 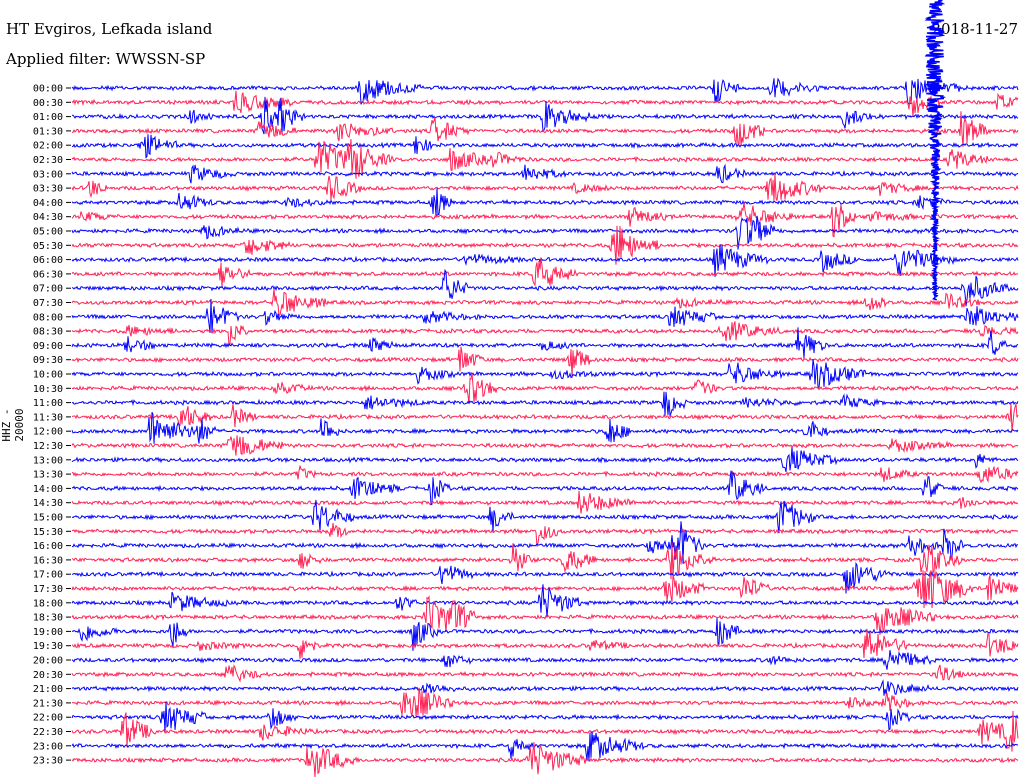 What do you see at coordinates (48, 289) in the screenshot?
I see `row-label: 07:00` at bounding box center [48, 289].